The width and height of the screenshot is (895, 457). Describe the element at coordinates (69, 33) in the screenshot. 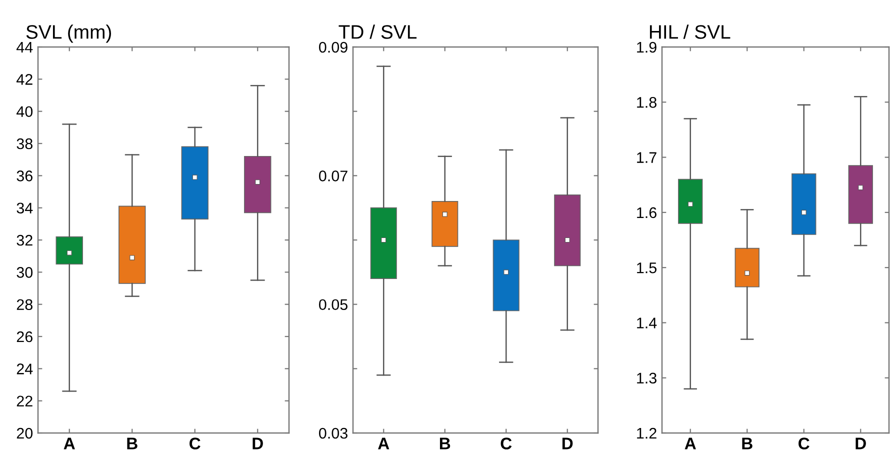

I see `chart-title: SVL (mm)` at that location.